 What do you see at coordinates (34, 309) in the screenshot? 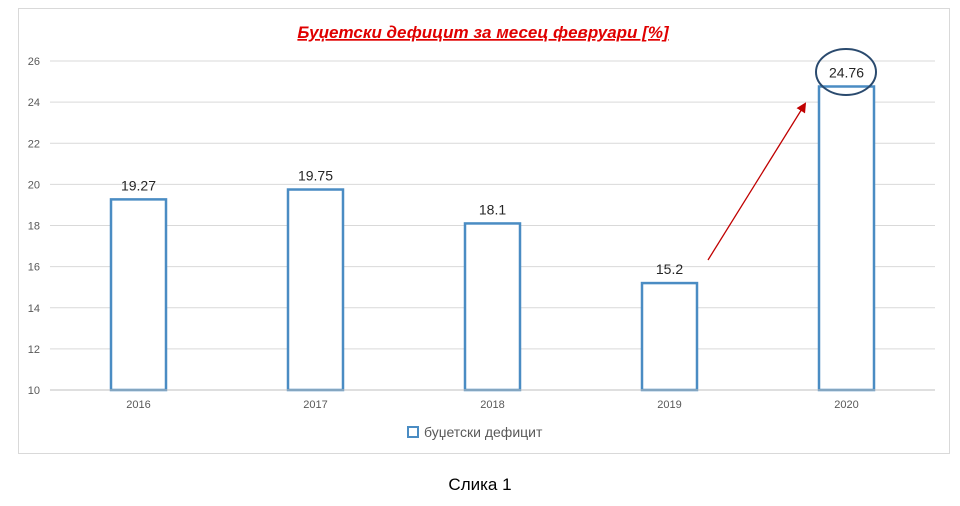
I see `y-tick-label: 14` at bounding box center [34, 309].